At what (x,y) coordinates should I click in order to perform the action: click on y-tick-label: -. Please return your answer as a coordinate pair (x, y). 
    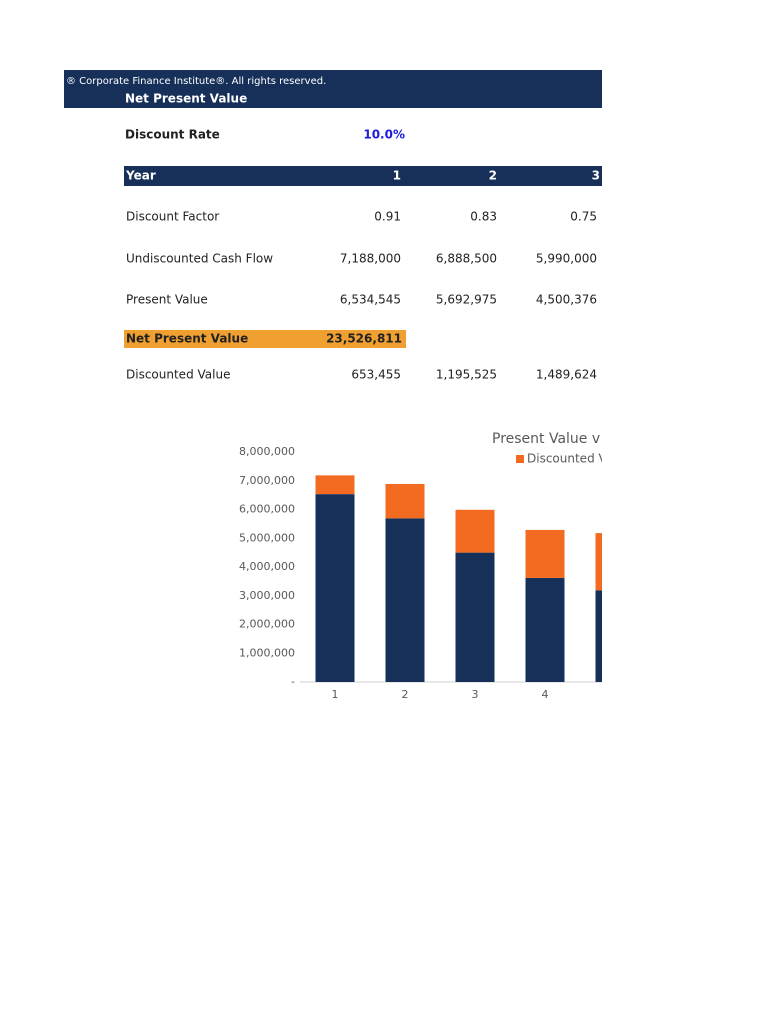
    Looking at the image, I should click on (293, 681).